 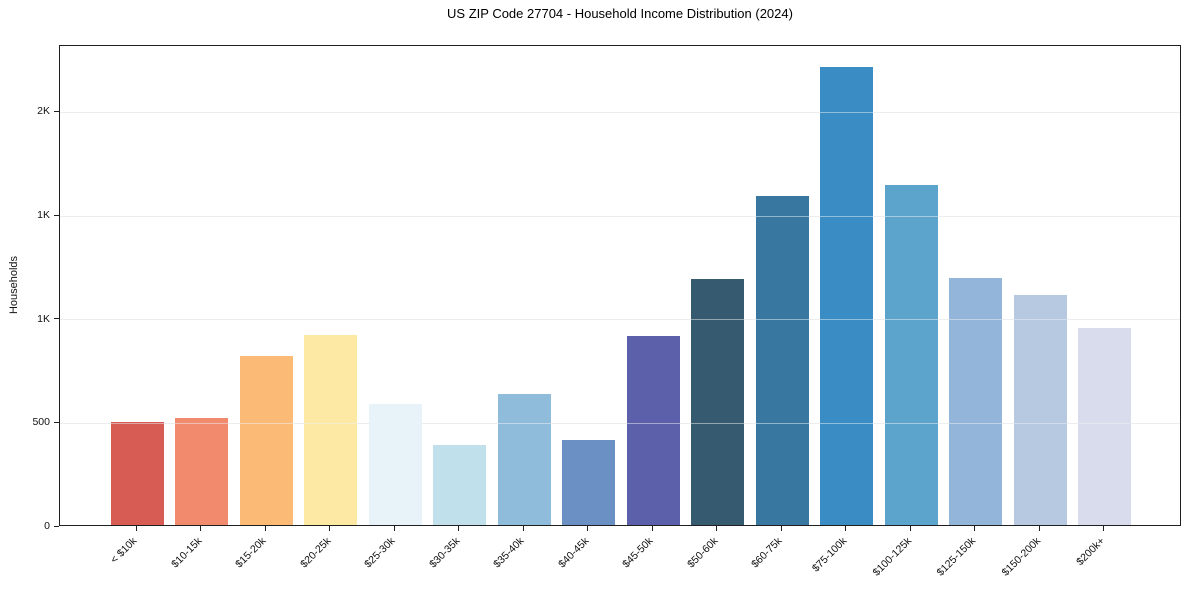 What do you see at coordinates (186, 553) in the screenshot?
I see `x-tick-label: $10-15k` at bounding box center [186, 553].